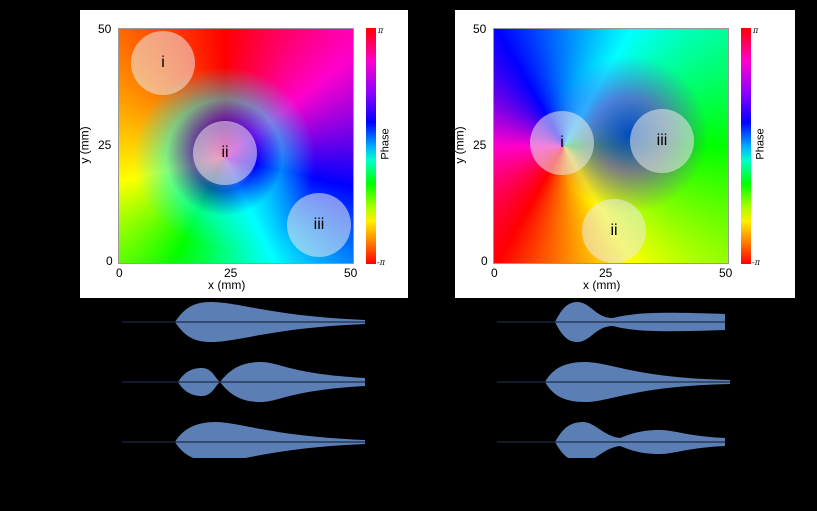 Image resolution: width=817 pixels, height=511 pixels. I want to click on left-distributions, so click(242, 380).